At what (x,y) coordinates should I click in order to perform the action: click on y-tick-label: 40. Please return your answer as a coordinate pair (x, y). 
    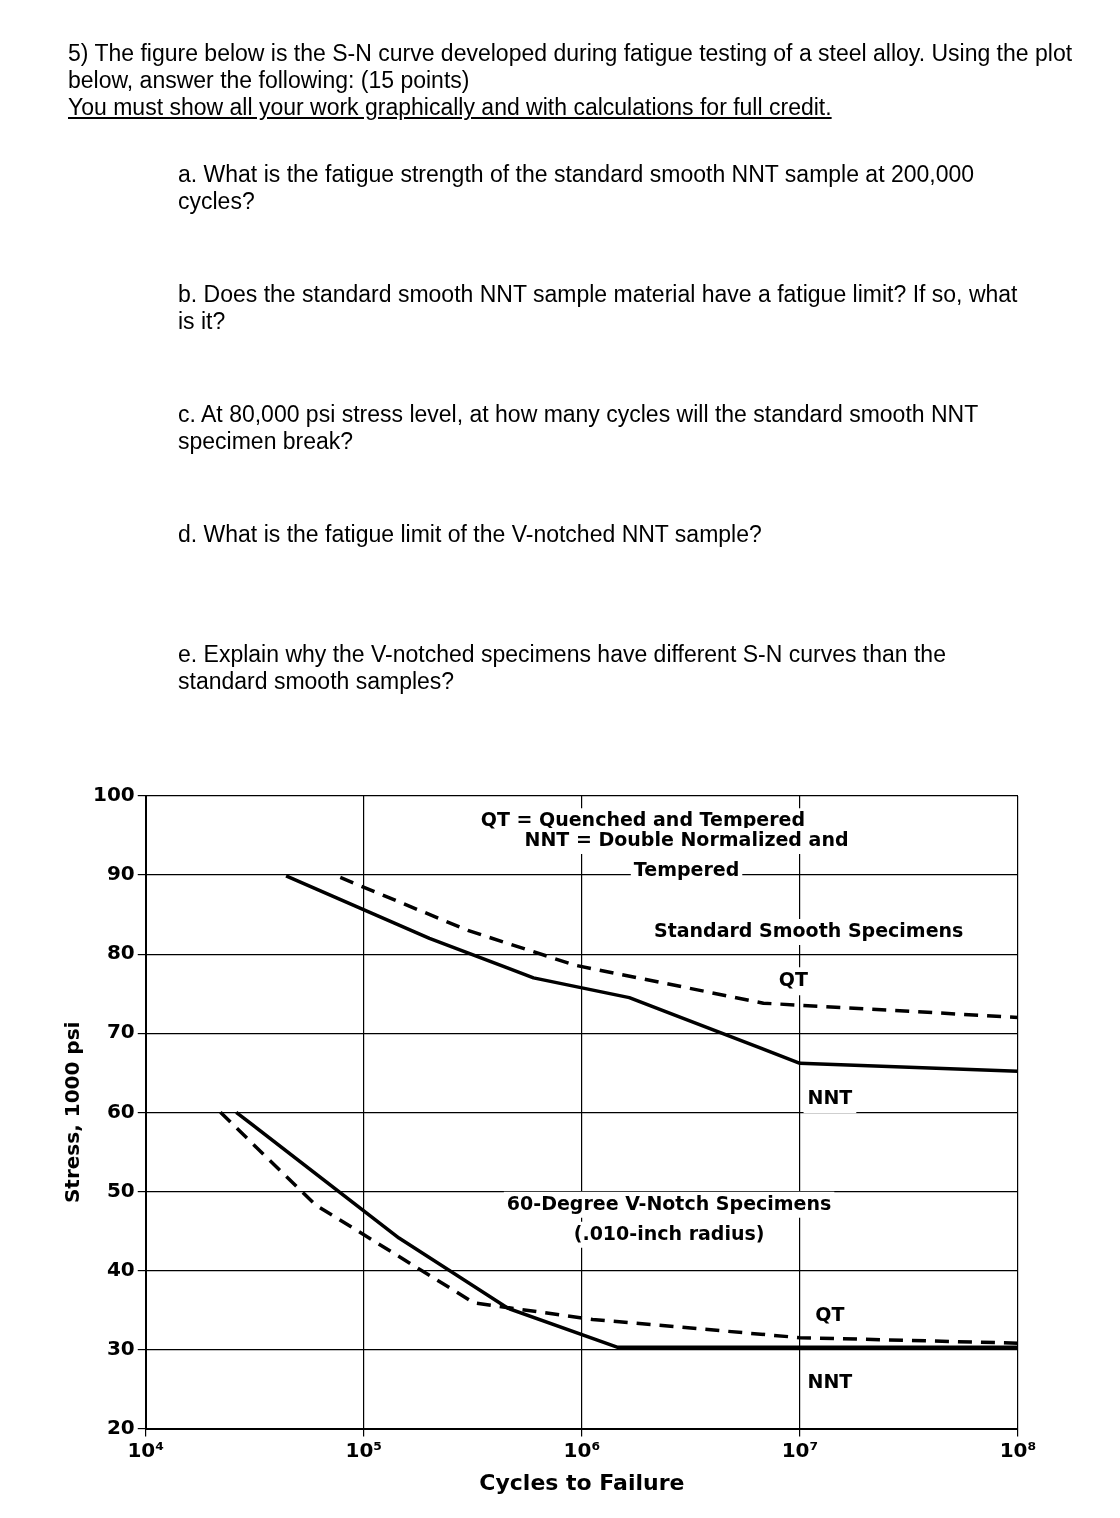
    Looking at the image, I should click on (120, 1268).